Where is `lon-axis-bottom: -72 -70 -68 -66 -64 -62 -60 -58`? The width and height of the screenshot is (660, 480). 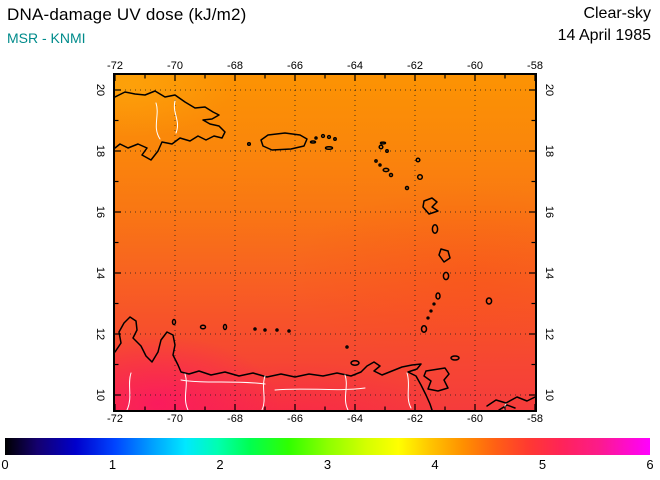
lon-axis-bottom: -72 -70 -68 -66 -64 -62 -60 -58 is located at coordinates (325, 419).